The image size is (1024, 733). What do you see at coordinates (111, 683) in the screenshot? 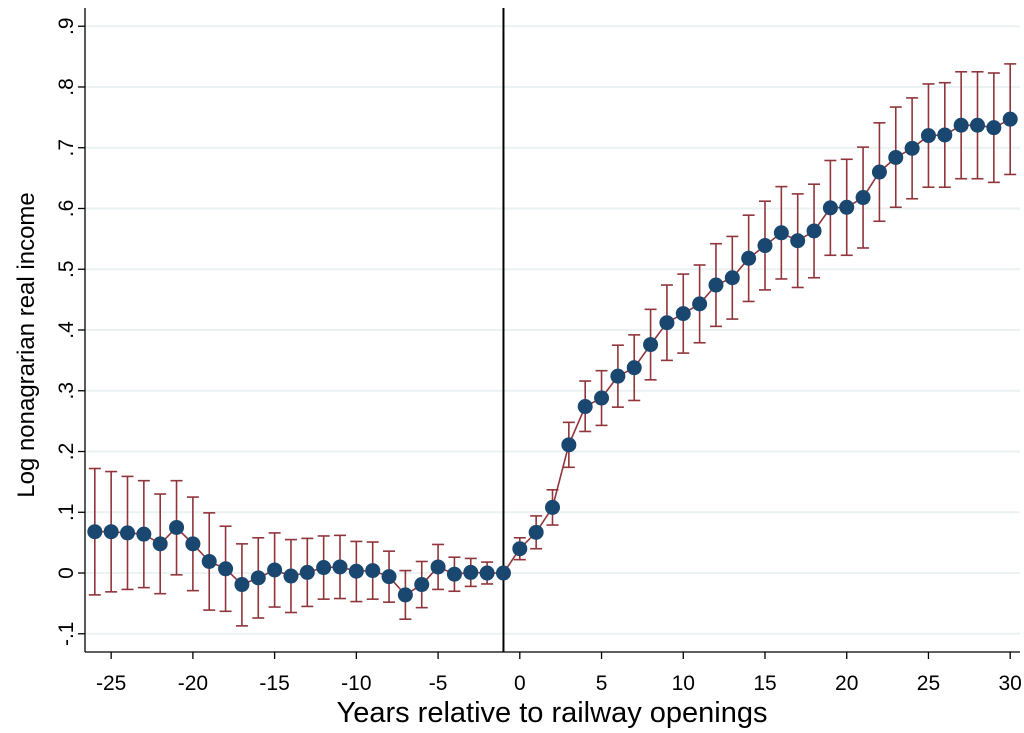
I see `x-tick-label: -25` at bounding box center [111, 683].